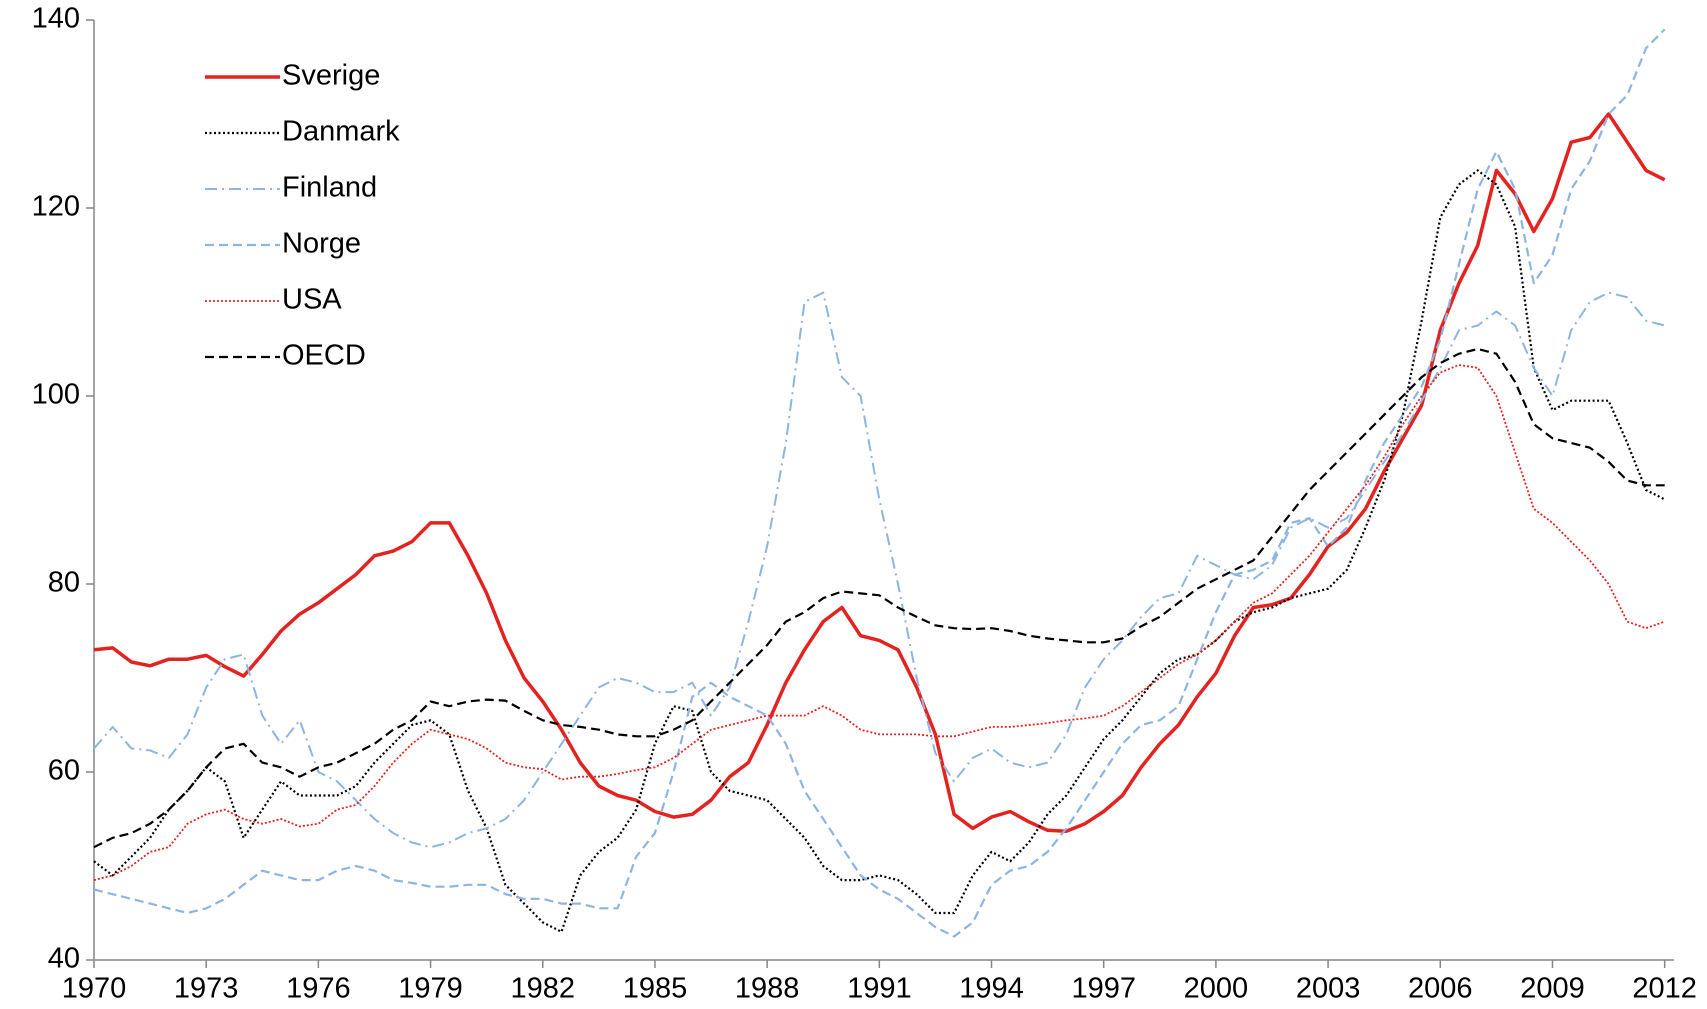 The width and height of the screenshot is (1707, 1009). Describe the element at coordinates (767, 989) in the screenshot. I see `x-tick-label: 1988` at that location.